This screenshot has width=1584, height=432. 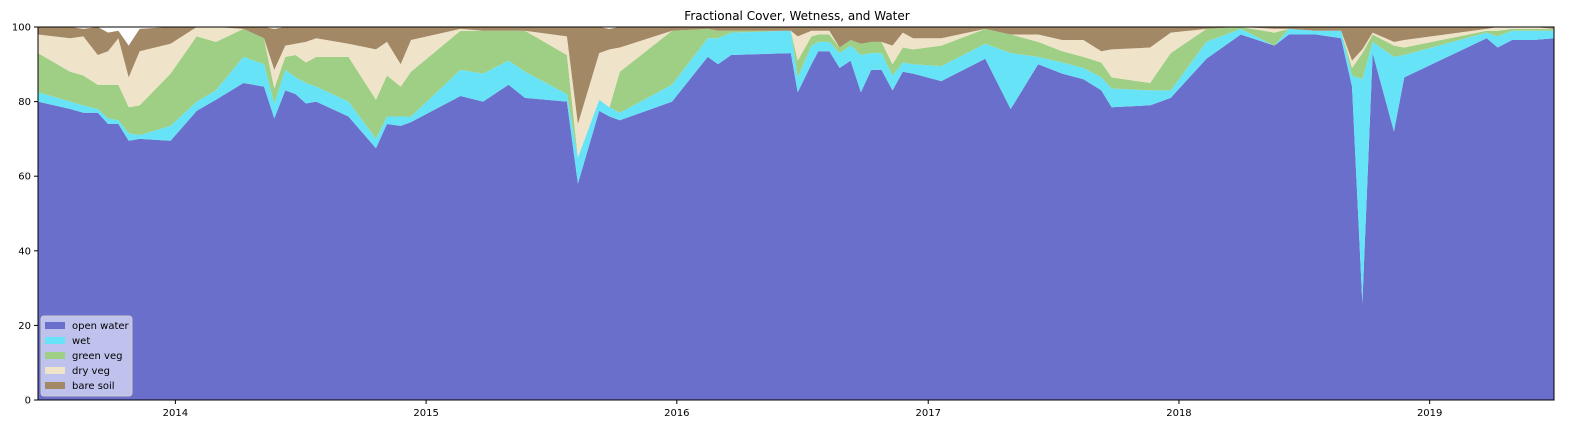 I want to click on legend-label: wet, so click(x=81, y=341).